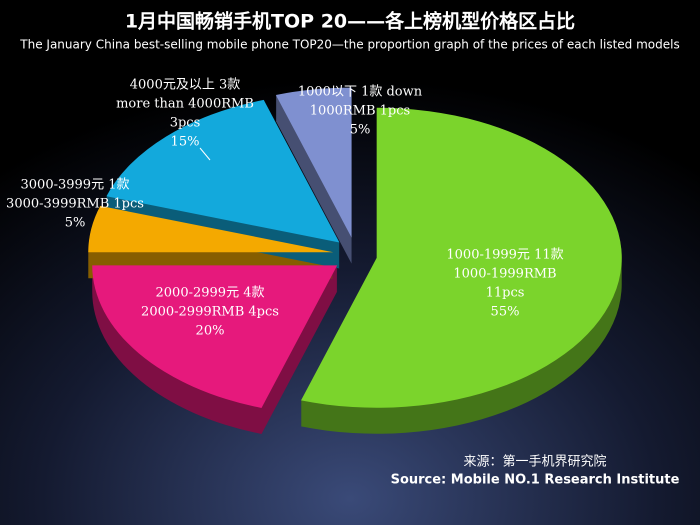 This screenshot has height=525, width=700. What do you see at coordinates (75, 204) in the screenshot?
I see `slice-label: 3000-3999RMB 1pcs` at bounding box center [75, 204].